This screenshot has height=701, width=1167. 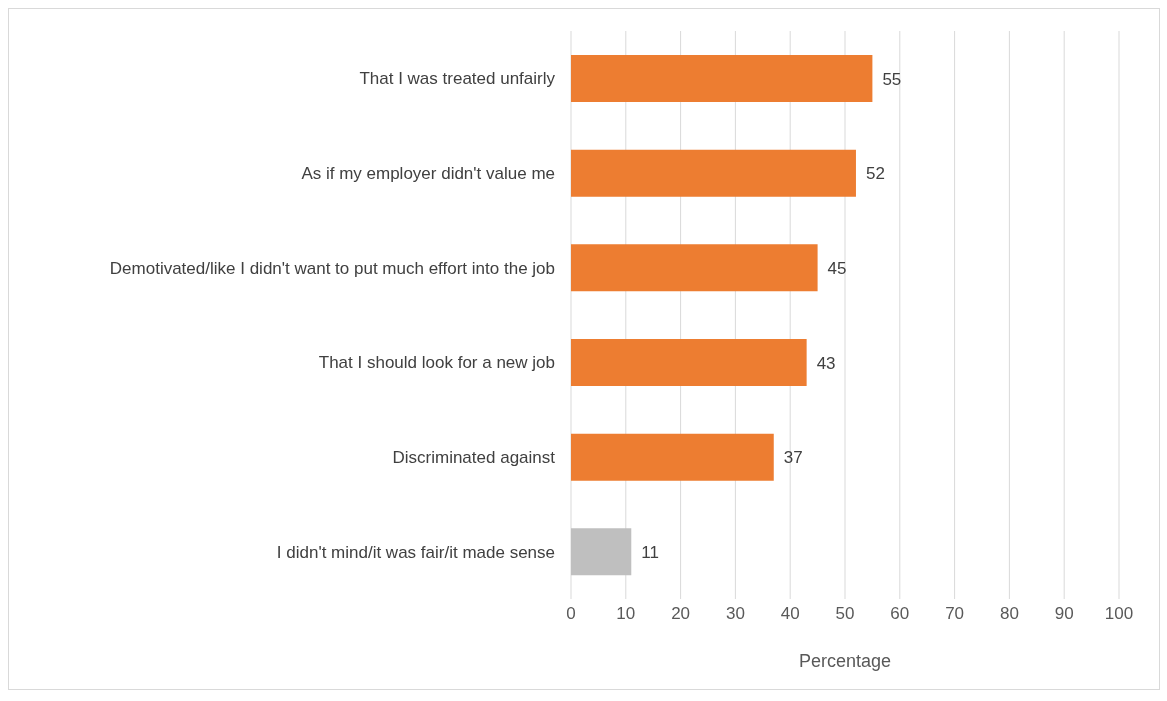 What do you see at coordinates (474, 458) in the screenshot?
I see `y-tick-label: Discriminated against` at bounding box center [474, 458].